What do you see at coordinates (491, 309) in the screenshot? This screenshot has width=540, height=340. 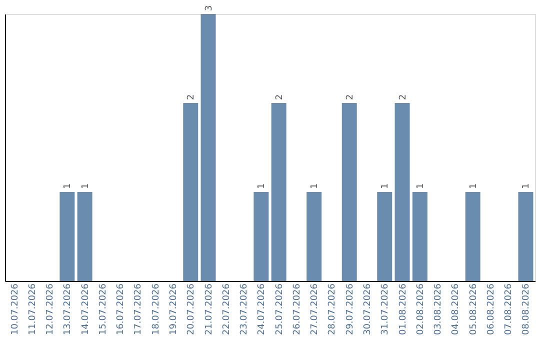 I see `x-tick-label: 06.08.2026` at bounding box center [491, 309].